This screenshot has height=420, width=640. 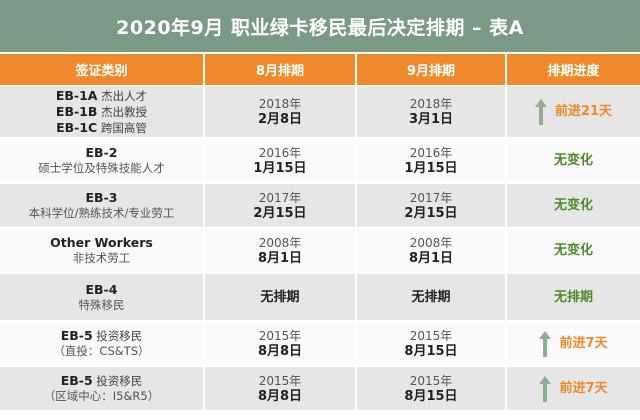 I want to click on august-cell: 2008年 8月1日, so click(x=281, y=250).